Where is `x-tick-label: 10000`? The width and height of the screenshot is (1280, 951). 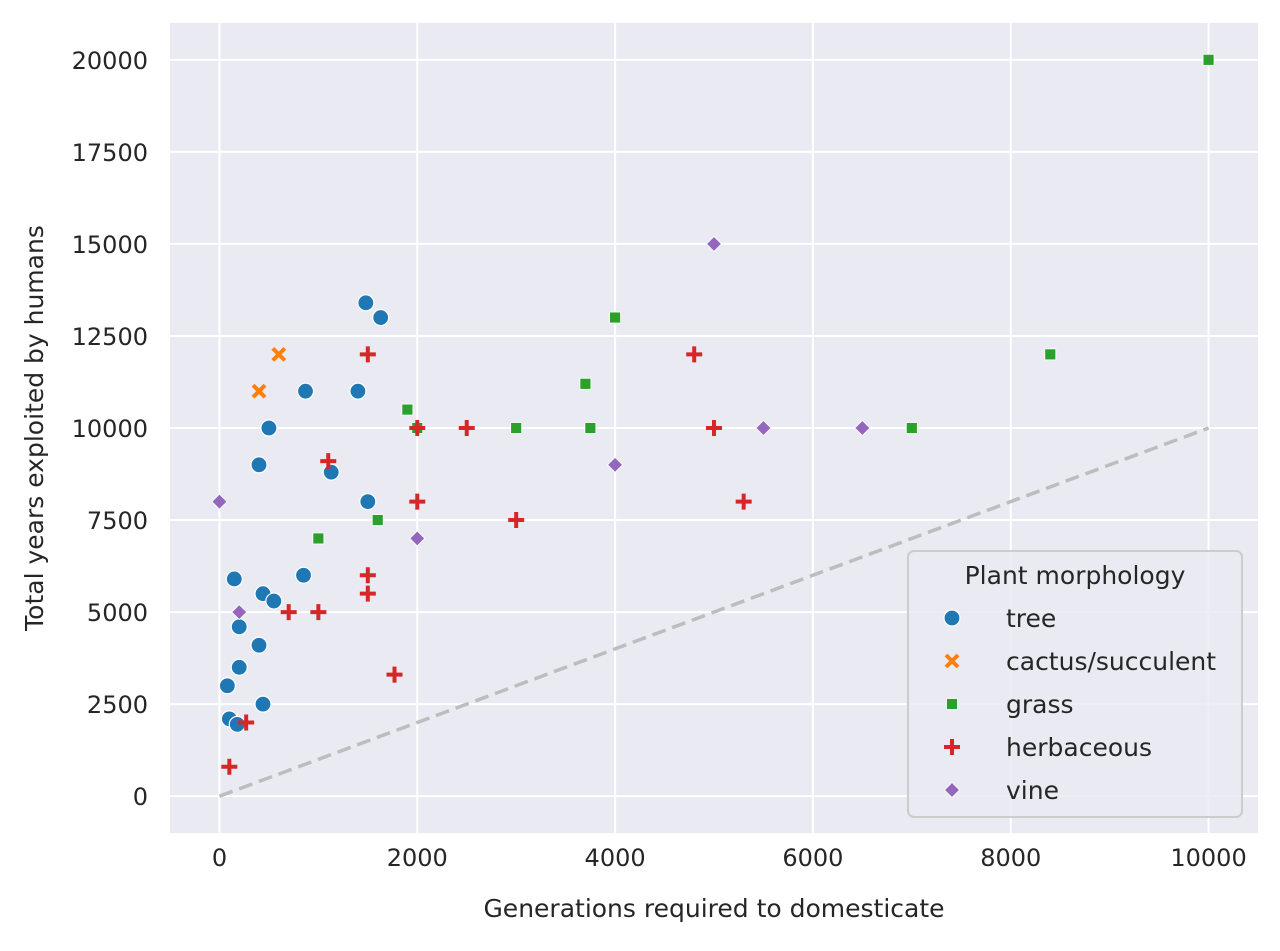 x-tick-label: 10000 is located at coordinates (1208, 858).